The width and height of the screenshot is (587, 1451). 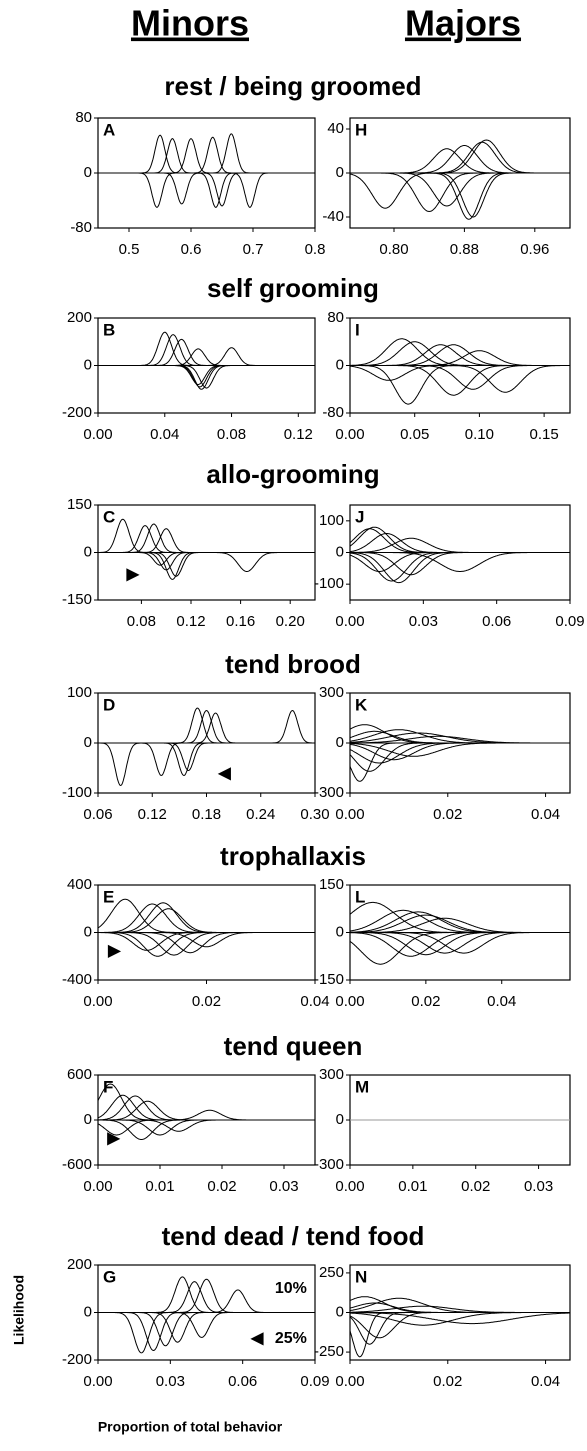 I want to click on panel-letter: I, so click(x=357, y=329).